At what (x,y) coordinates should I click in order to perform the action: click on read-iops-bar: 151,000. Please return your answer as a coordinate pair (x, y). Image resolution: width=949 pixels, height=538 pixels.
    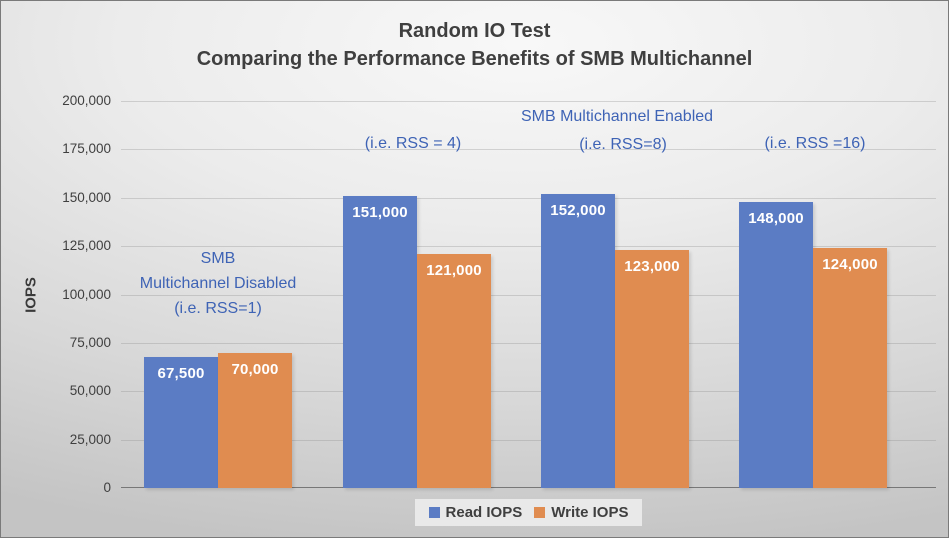
    Looking at the image, I should click on (380, 342).